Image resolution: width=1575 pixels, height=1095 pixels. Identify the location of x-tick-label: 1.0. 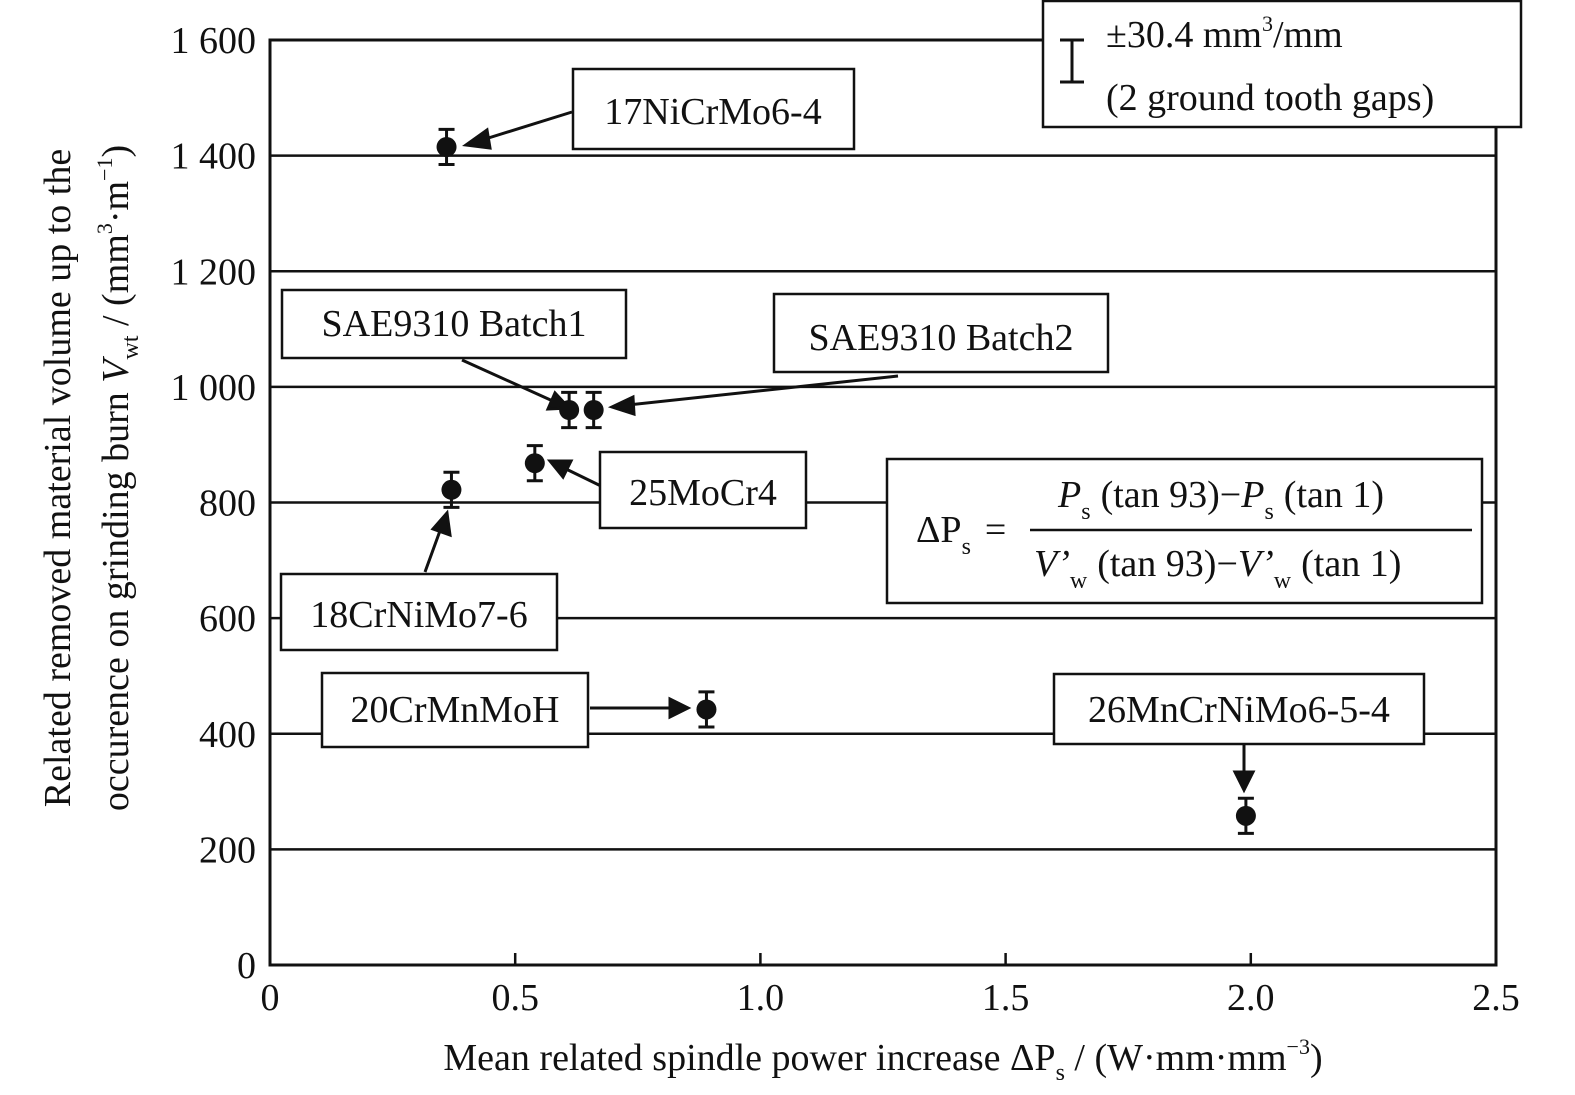
(761, 998).